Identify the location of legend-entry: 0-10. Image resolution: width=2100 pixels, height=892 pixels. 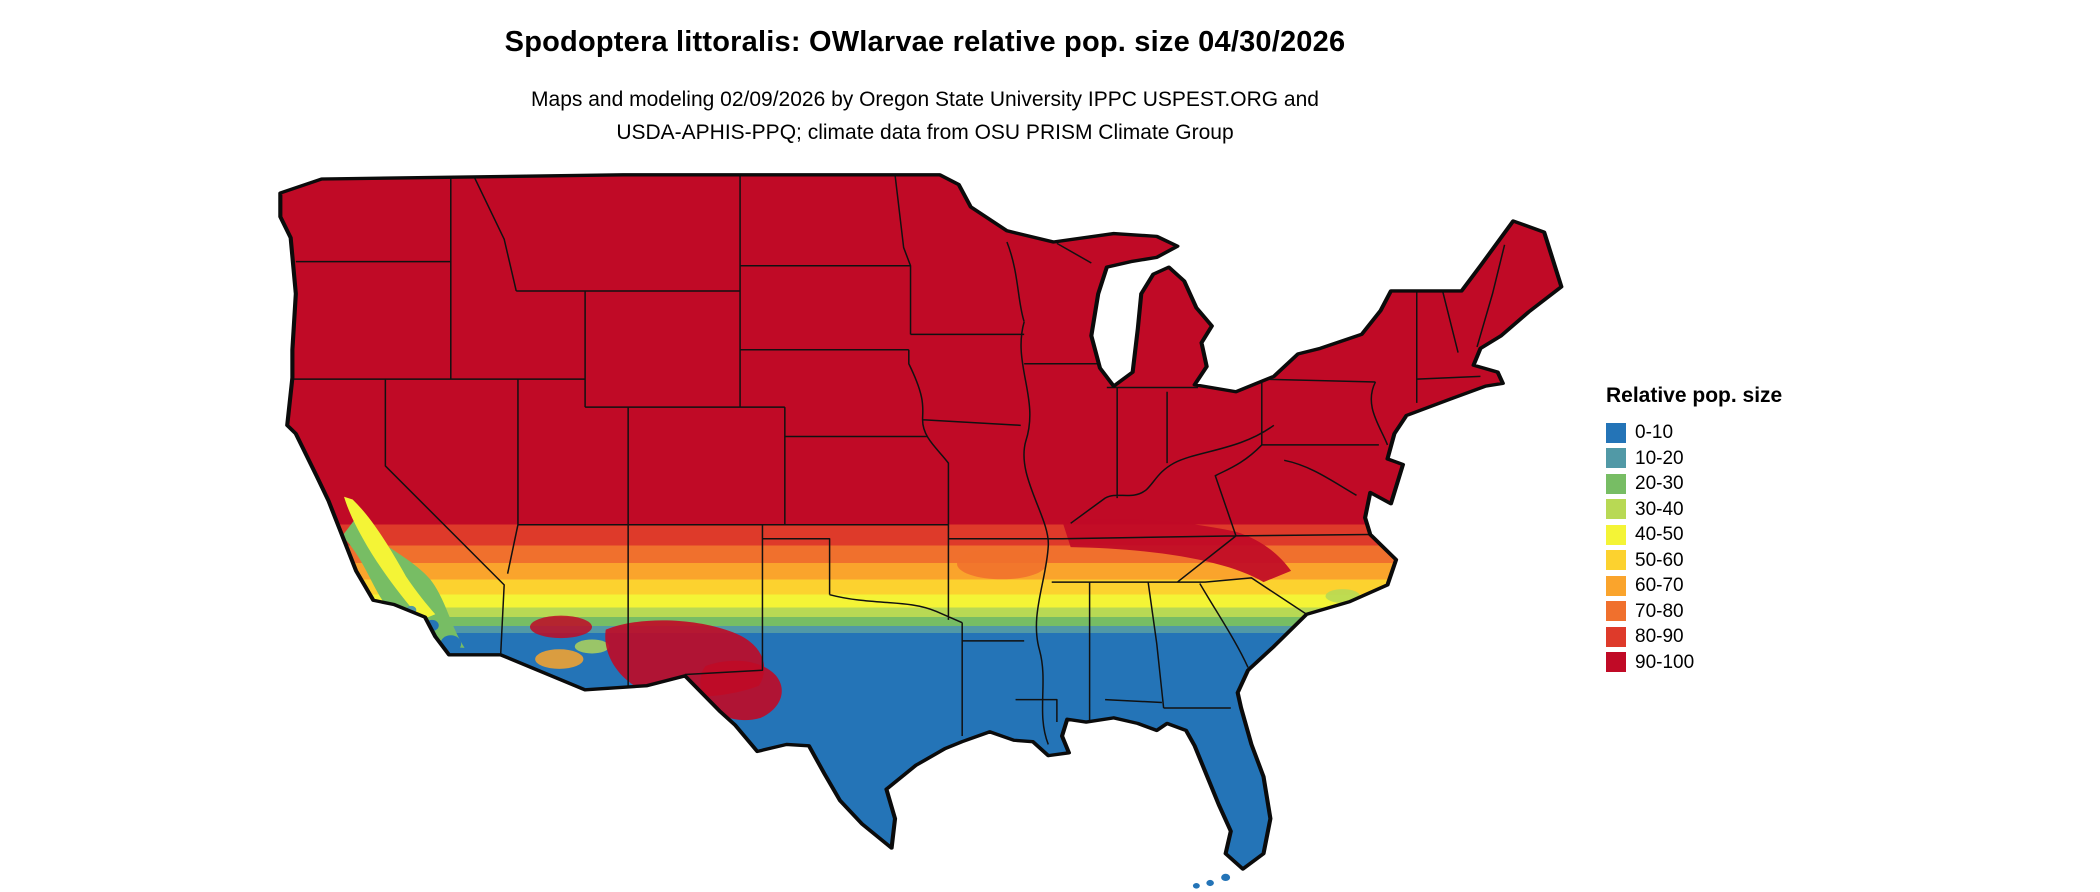
(1694, 432).